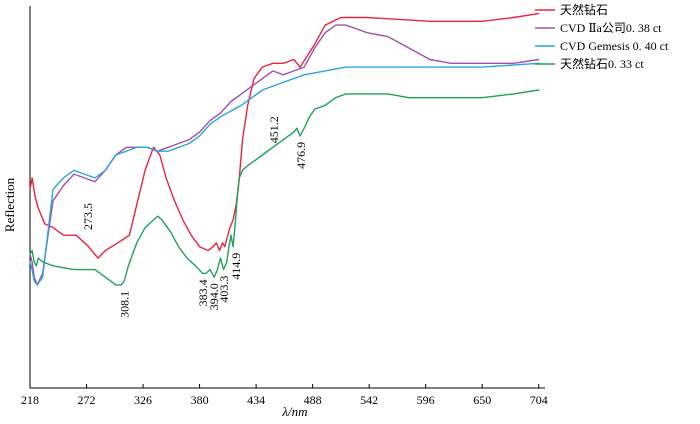 The image size is (700, 424). Describe the element at coordinates (124, 304) in the screenshot. I see `peak-annotation: 308.1` at that location.